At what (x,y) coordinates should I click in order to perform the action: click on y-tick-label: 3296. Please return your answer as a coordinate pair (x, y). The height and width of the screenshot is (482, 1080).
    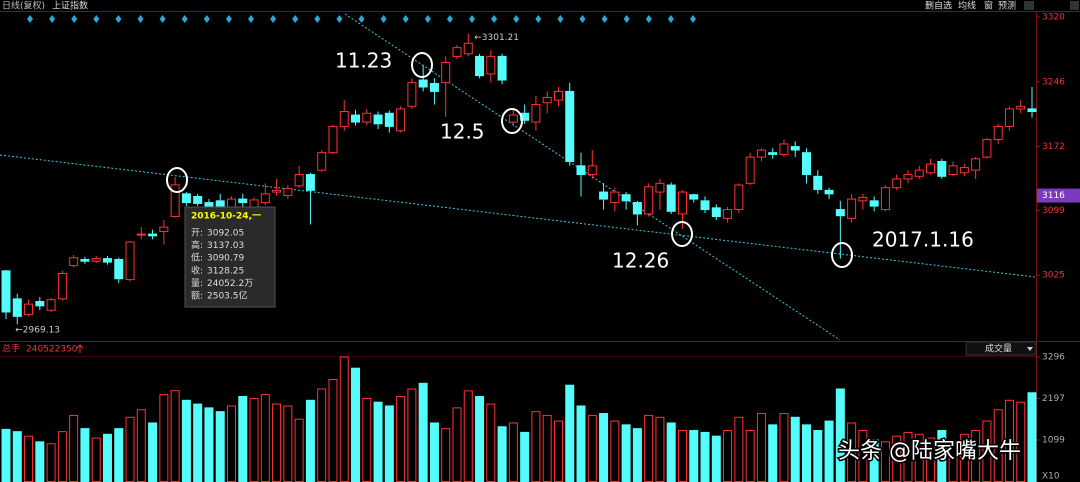
    Looking at the image, I should click on (1053, 358).